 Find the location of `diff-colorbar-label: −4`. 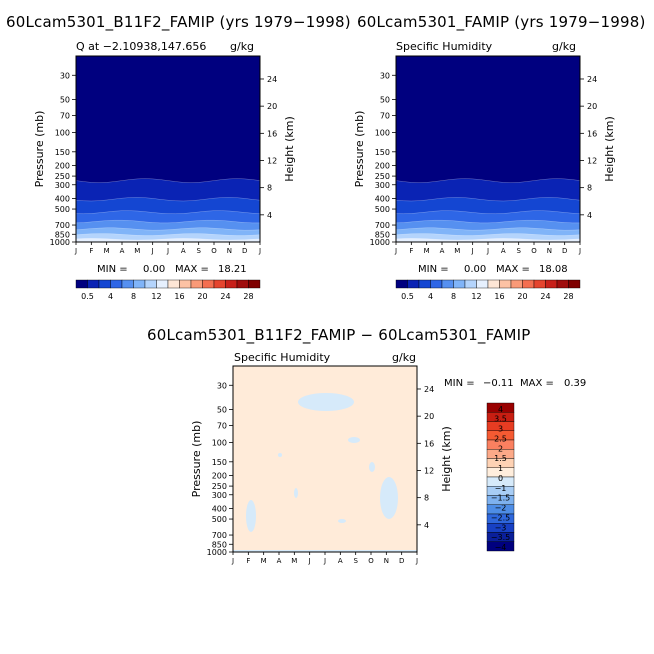

diff-colorbar-label: −4 is located at coordinates (501, 547).